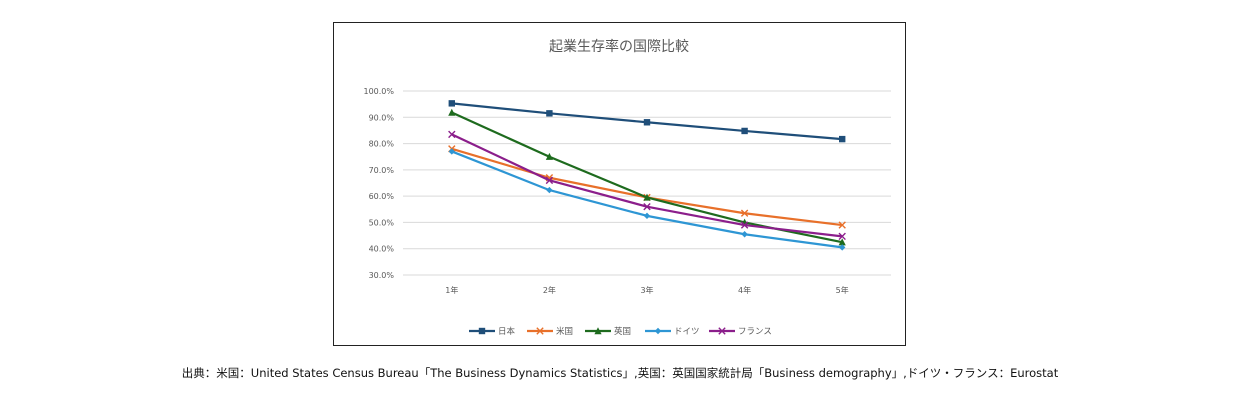  I want to click on chart-title: 起業生存率の国際比較, so click(619, 46).